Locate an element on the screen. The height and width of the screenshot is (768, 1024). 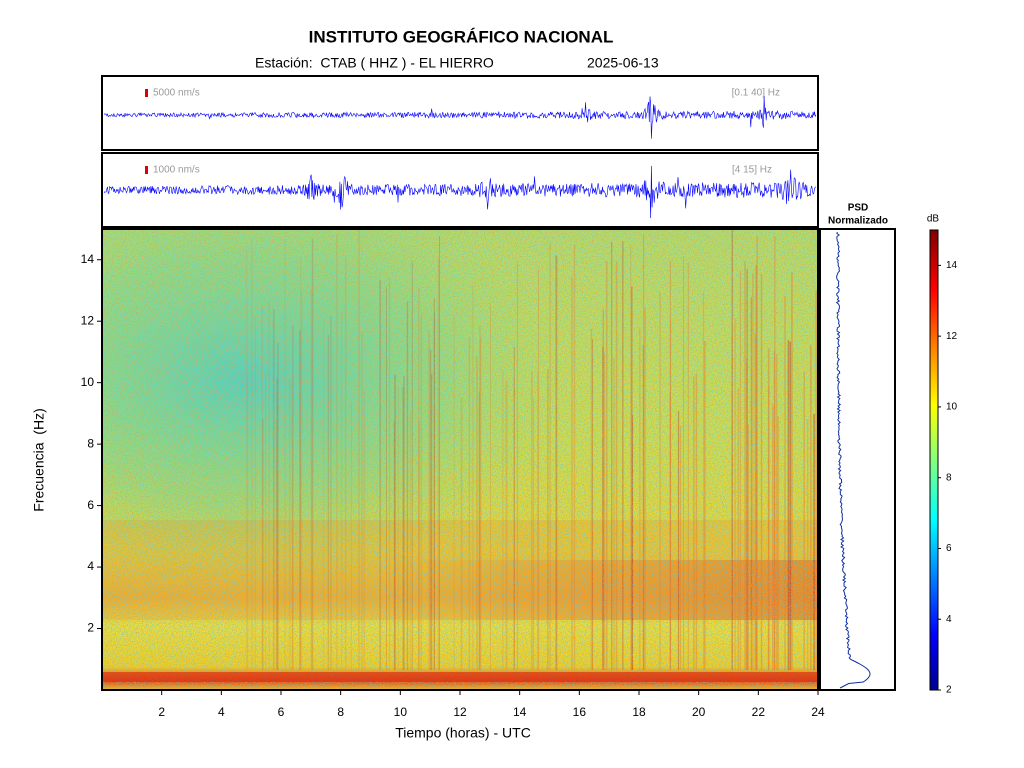
psd-title: Normalizado is located at coordinates (858, 221).